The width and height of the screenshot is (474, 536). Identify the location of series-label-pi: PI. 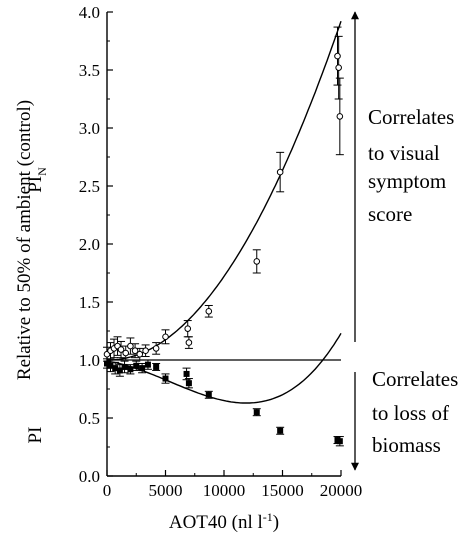
(35, 435).